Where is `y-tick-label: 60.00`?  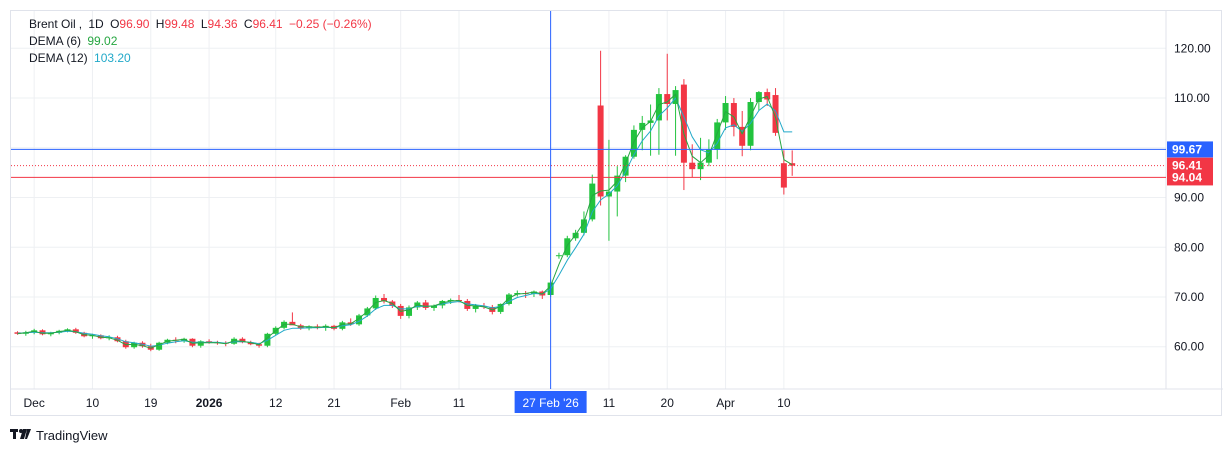
y-tick-label: 60.00 is located at coordinates (1189, 347).